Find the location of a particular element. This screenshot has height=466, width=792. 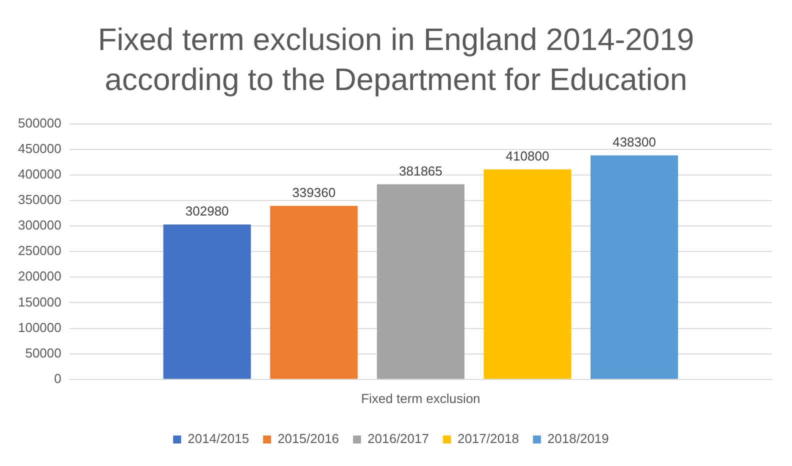

x-tick-label: Fixed term exclusion is located at coordinates (420, 398).